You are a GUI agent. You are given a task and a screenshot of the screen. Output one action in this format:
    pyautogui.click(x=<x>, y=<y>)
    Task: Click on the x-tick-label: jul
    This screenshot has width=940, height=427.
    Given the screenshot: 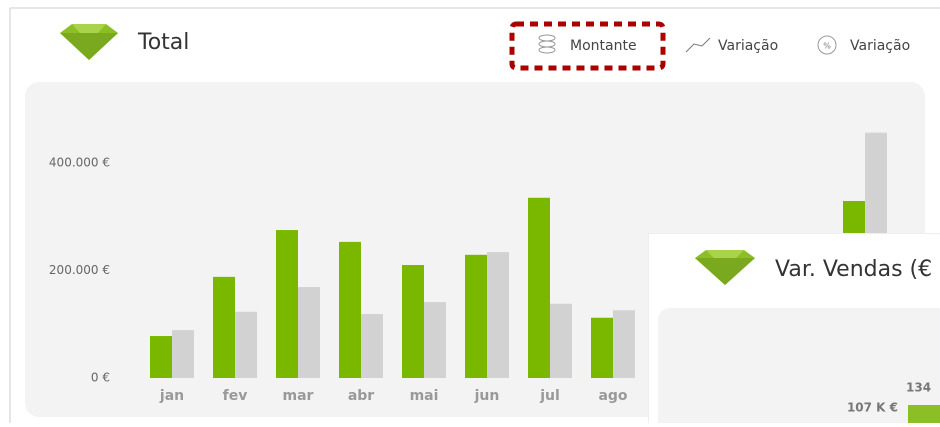 What is the action you would take?
    pyautogui.click(x=549, y=396)
    